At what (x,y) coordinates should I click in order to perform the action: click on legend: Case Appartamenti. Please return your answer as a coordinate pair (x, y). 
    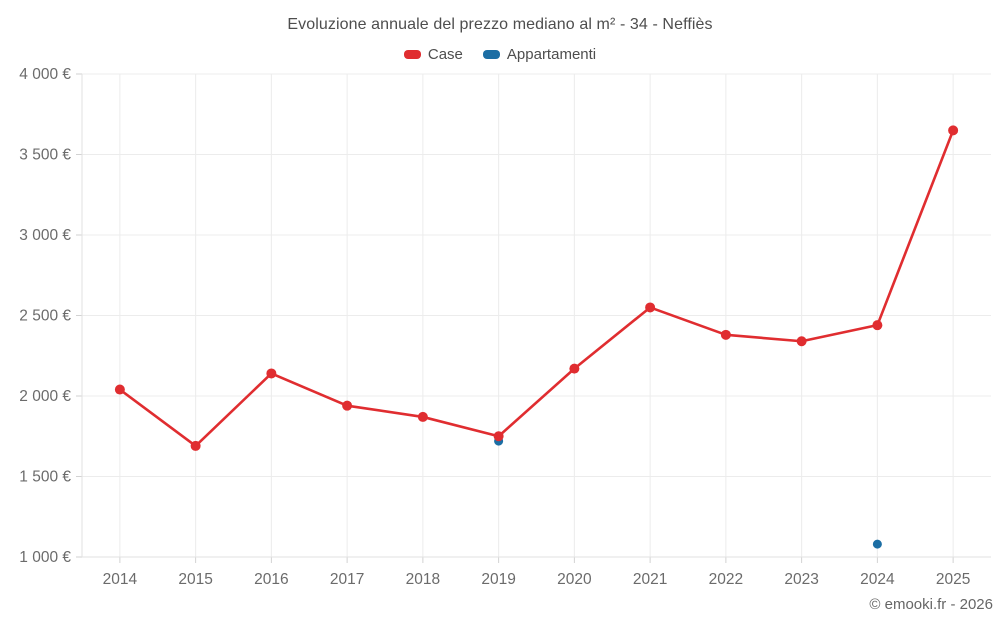
    Looking at the image, I should click on (500, 54).